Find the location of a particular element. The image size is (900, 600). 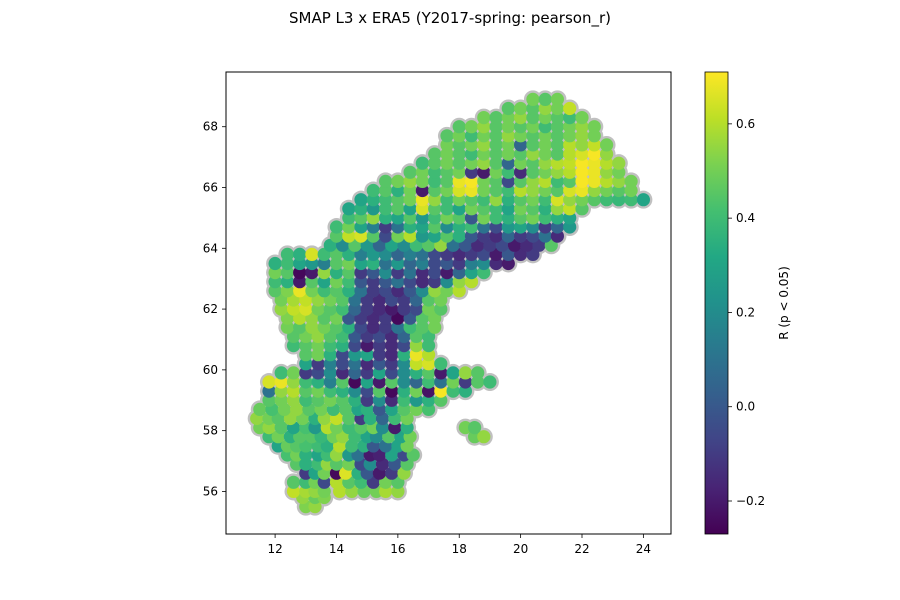

y-tick-label: 60 is located at coordinates (210, 370).